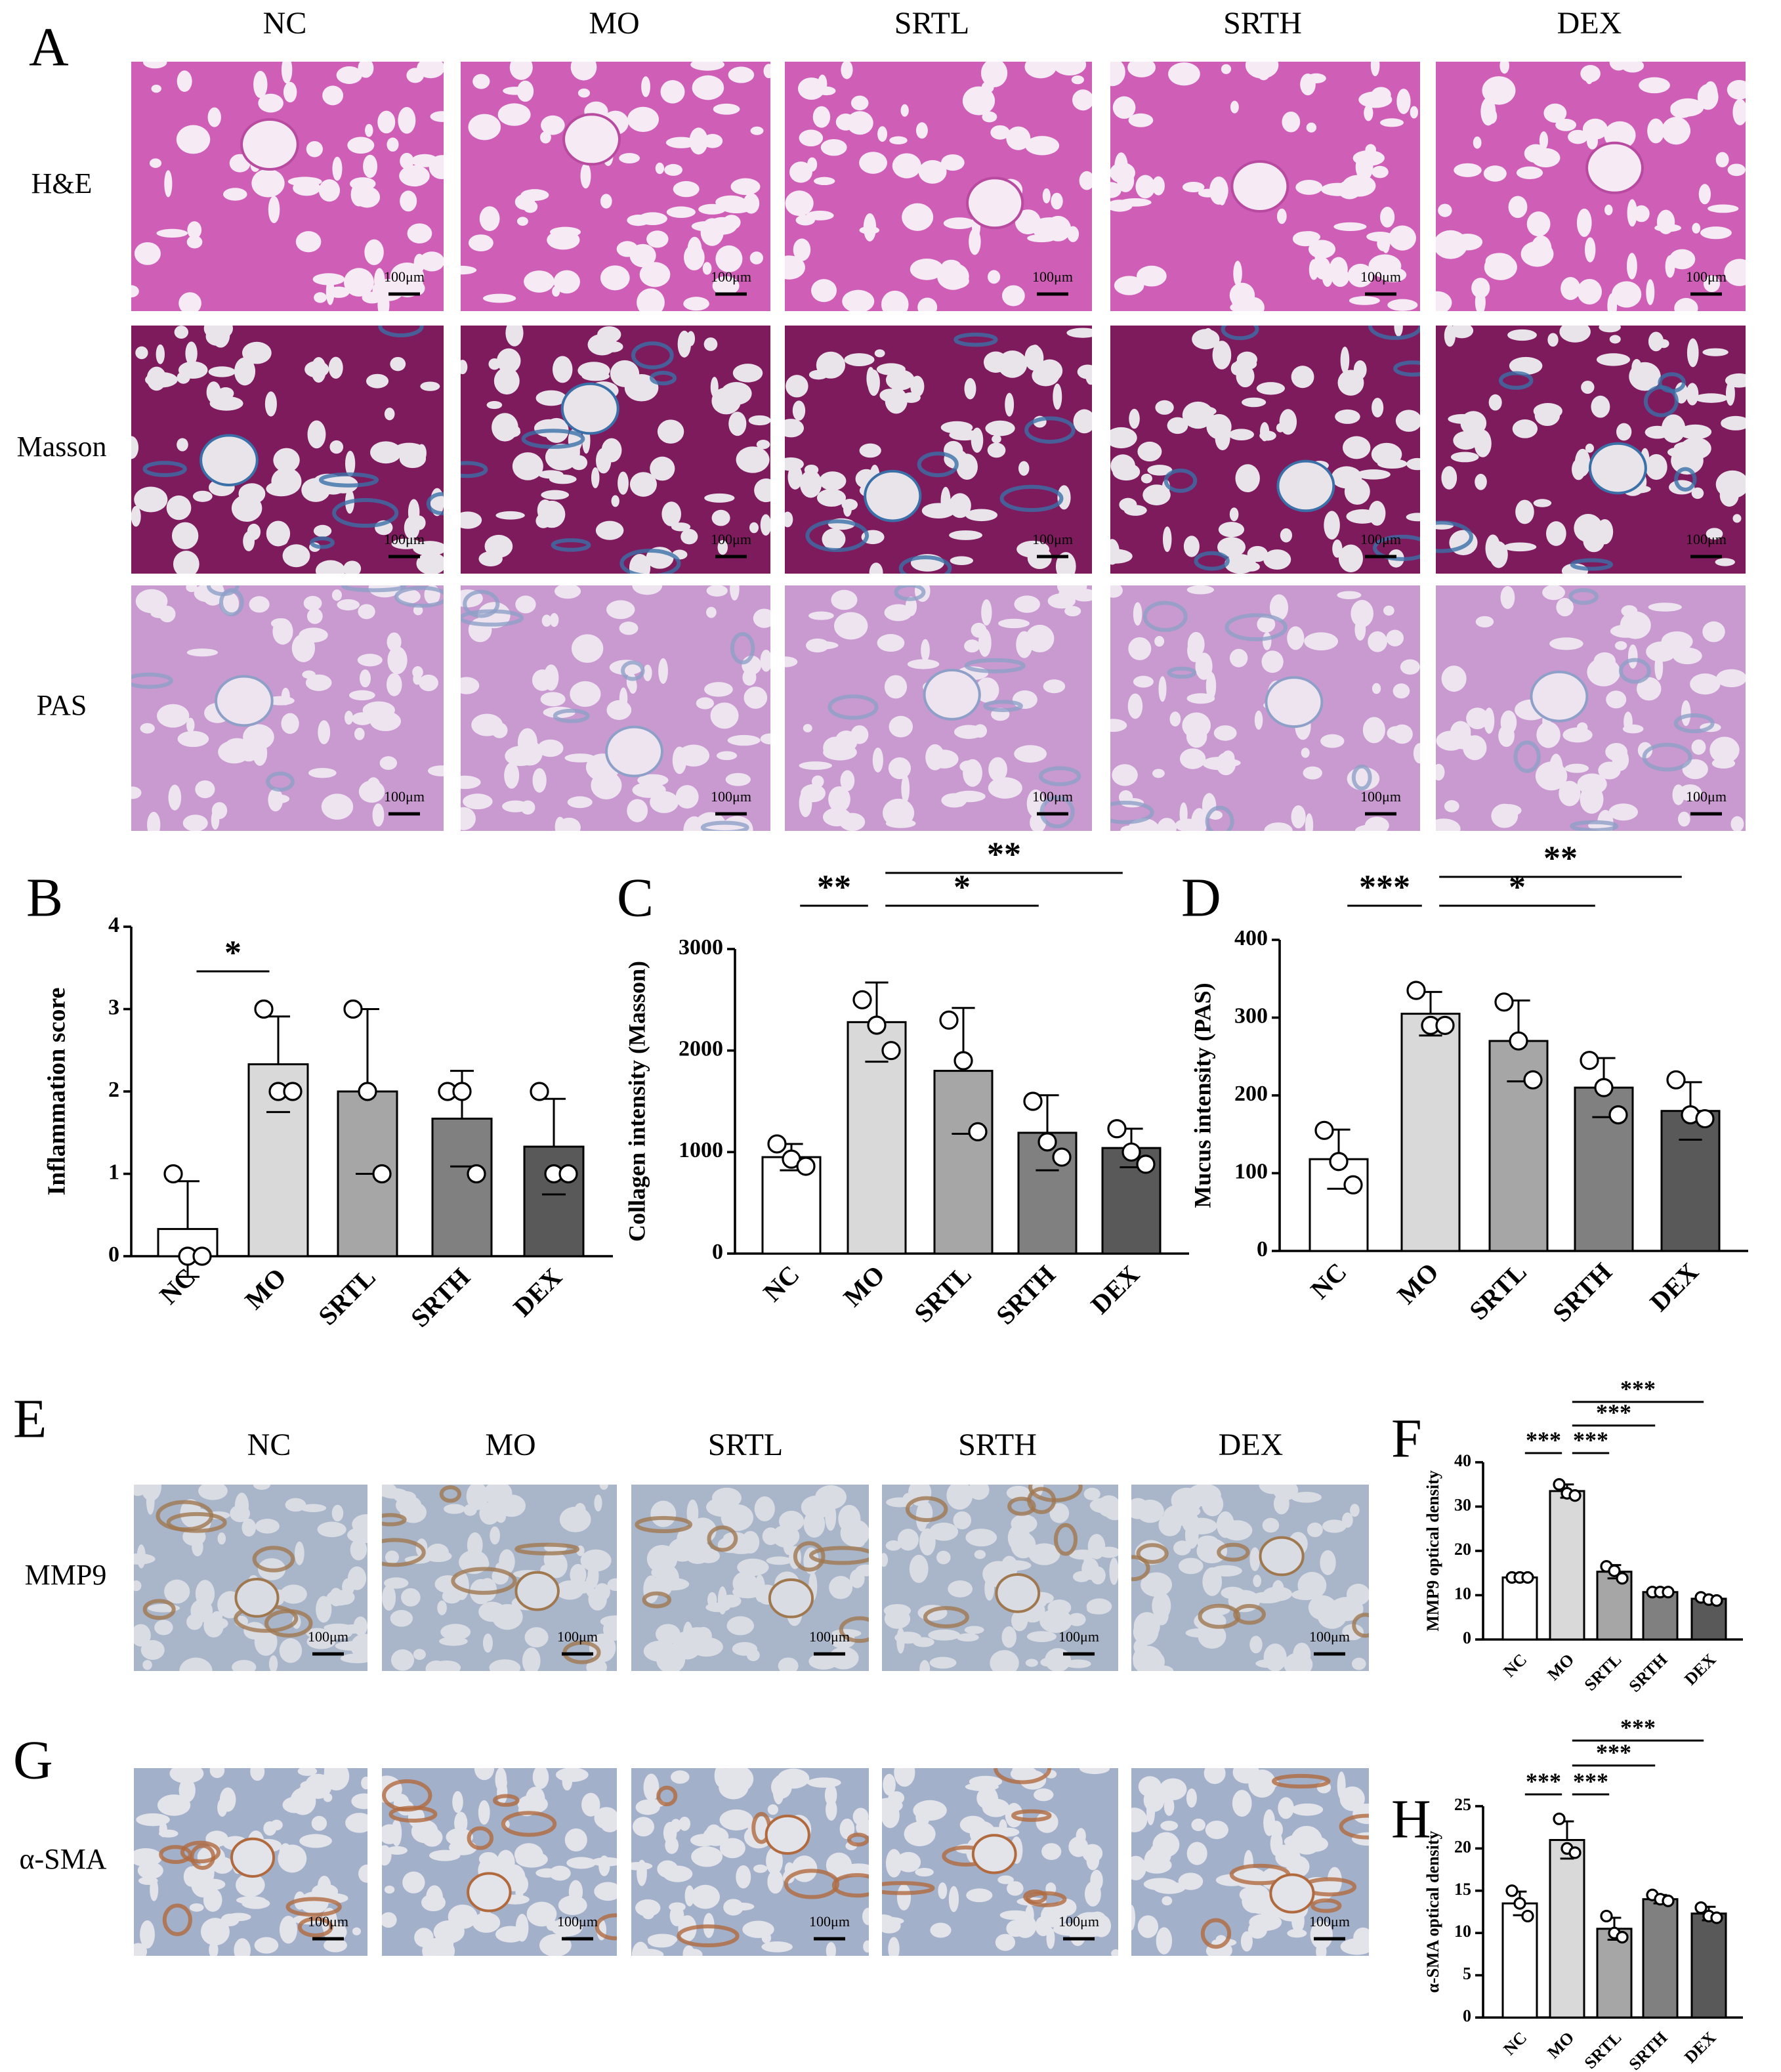 The height and width of the screenshot is (2072, 1781). Describe the element at coordinates (1407, 1439) in the screenshot. I see `panel-label: F` at that location.